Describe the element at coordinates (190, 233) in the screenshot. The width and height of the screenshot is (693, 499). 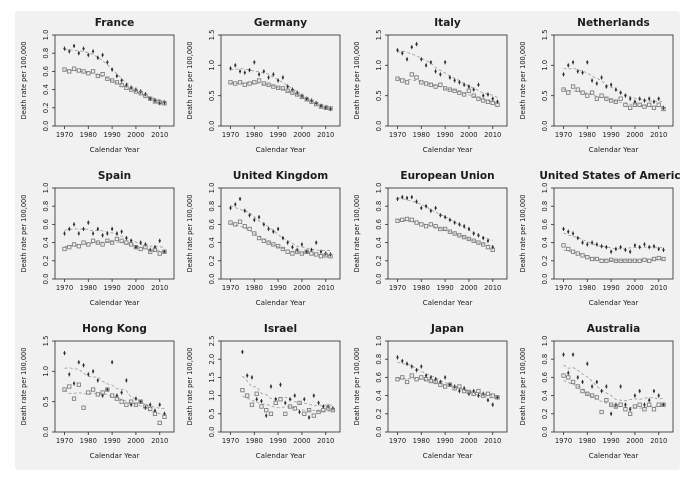
I see `y-axis-label: Death rate per 100,000` at that location.